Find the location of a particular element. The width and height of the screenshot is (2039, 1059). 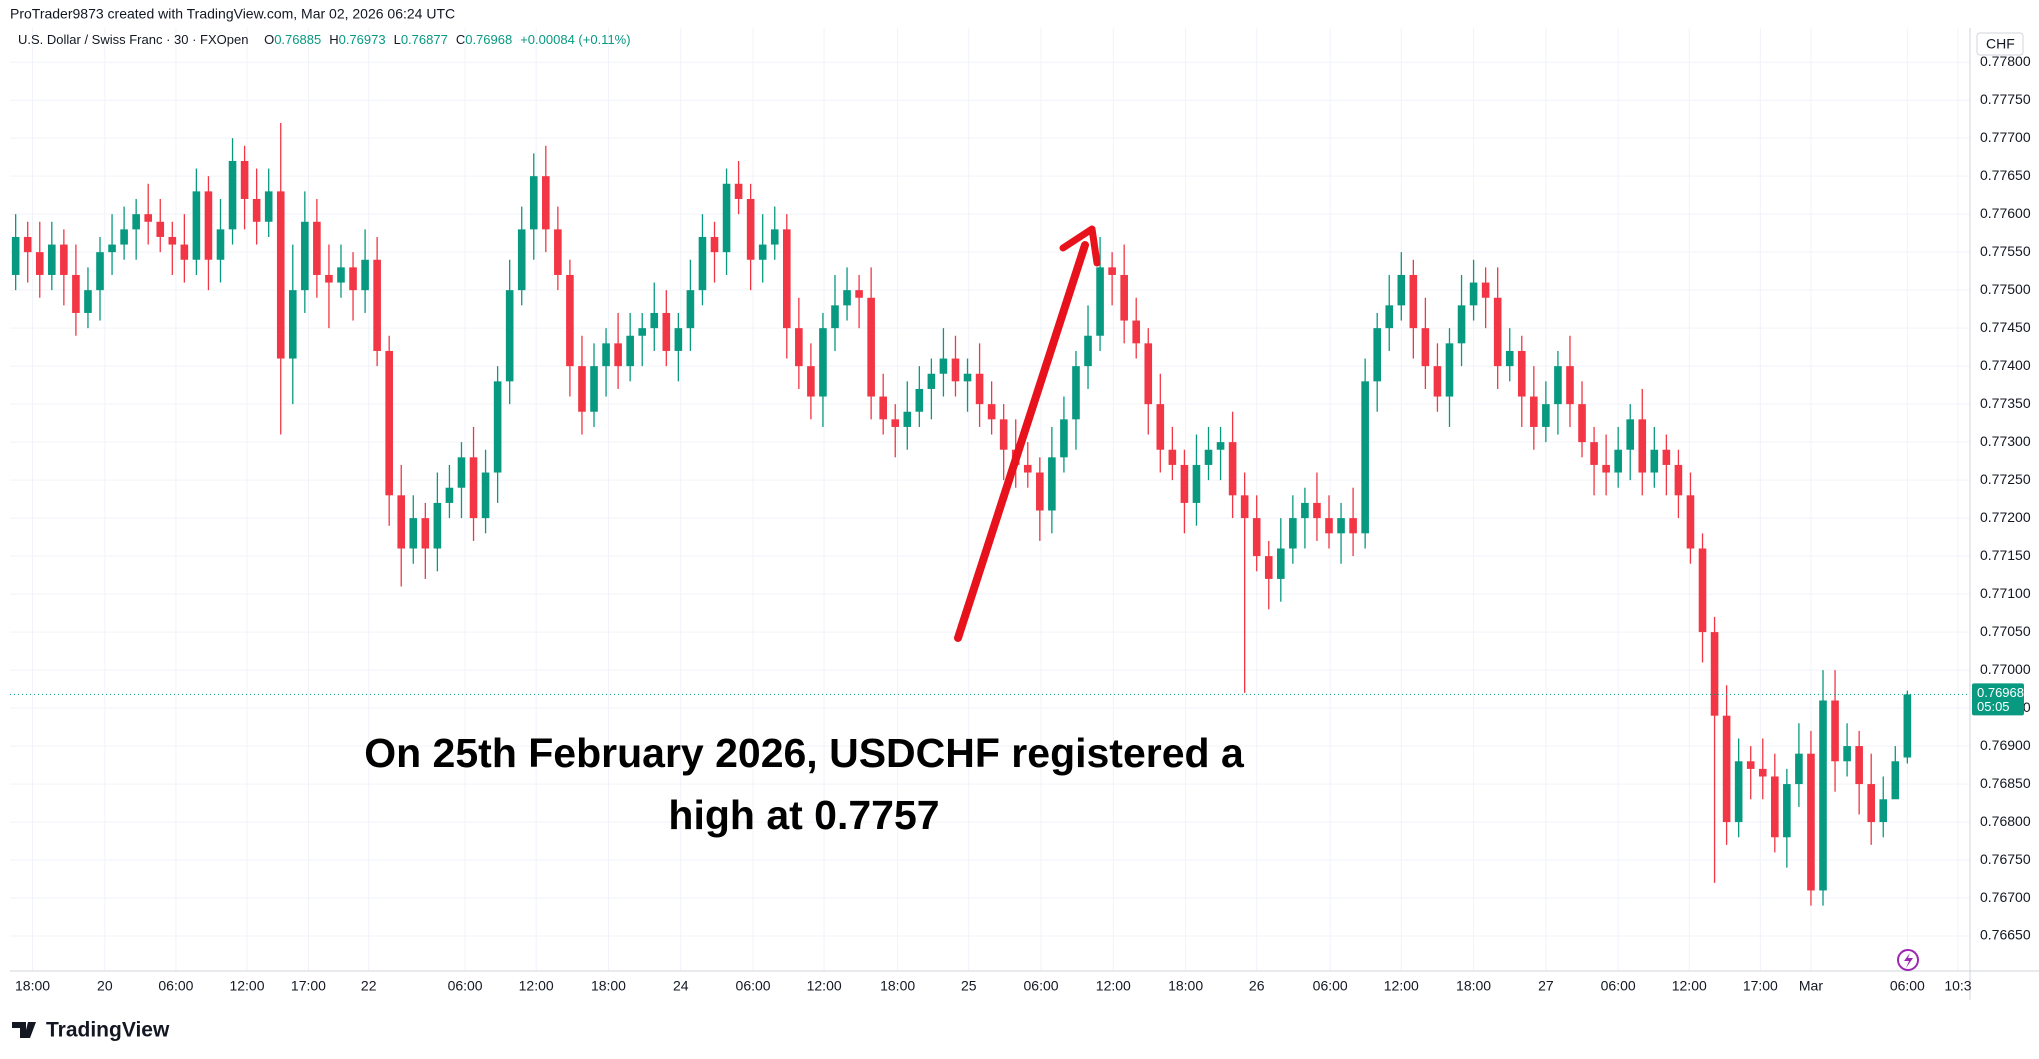

countdown: 05:05 is located at coordinates (1993, 706).